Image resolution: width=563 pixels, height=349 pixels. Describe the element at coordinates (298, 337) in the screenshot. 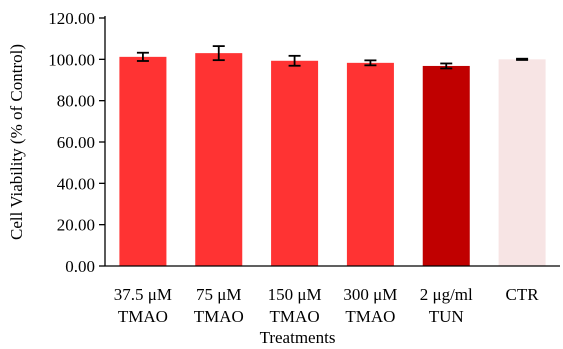

I see `x-axis-title: Treatments` at that location.